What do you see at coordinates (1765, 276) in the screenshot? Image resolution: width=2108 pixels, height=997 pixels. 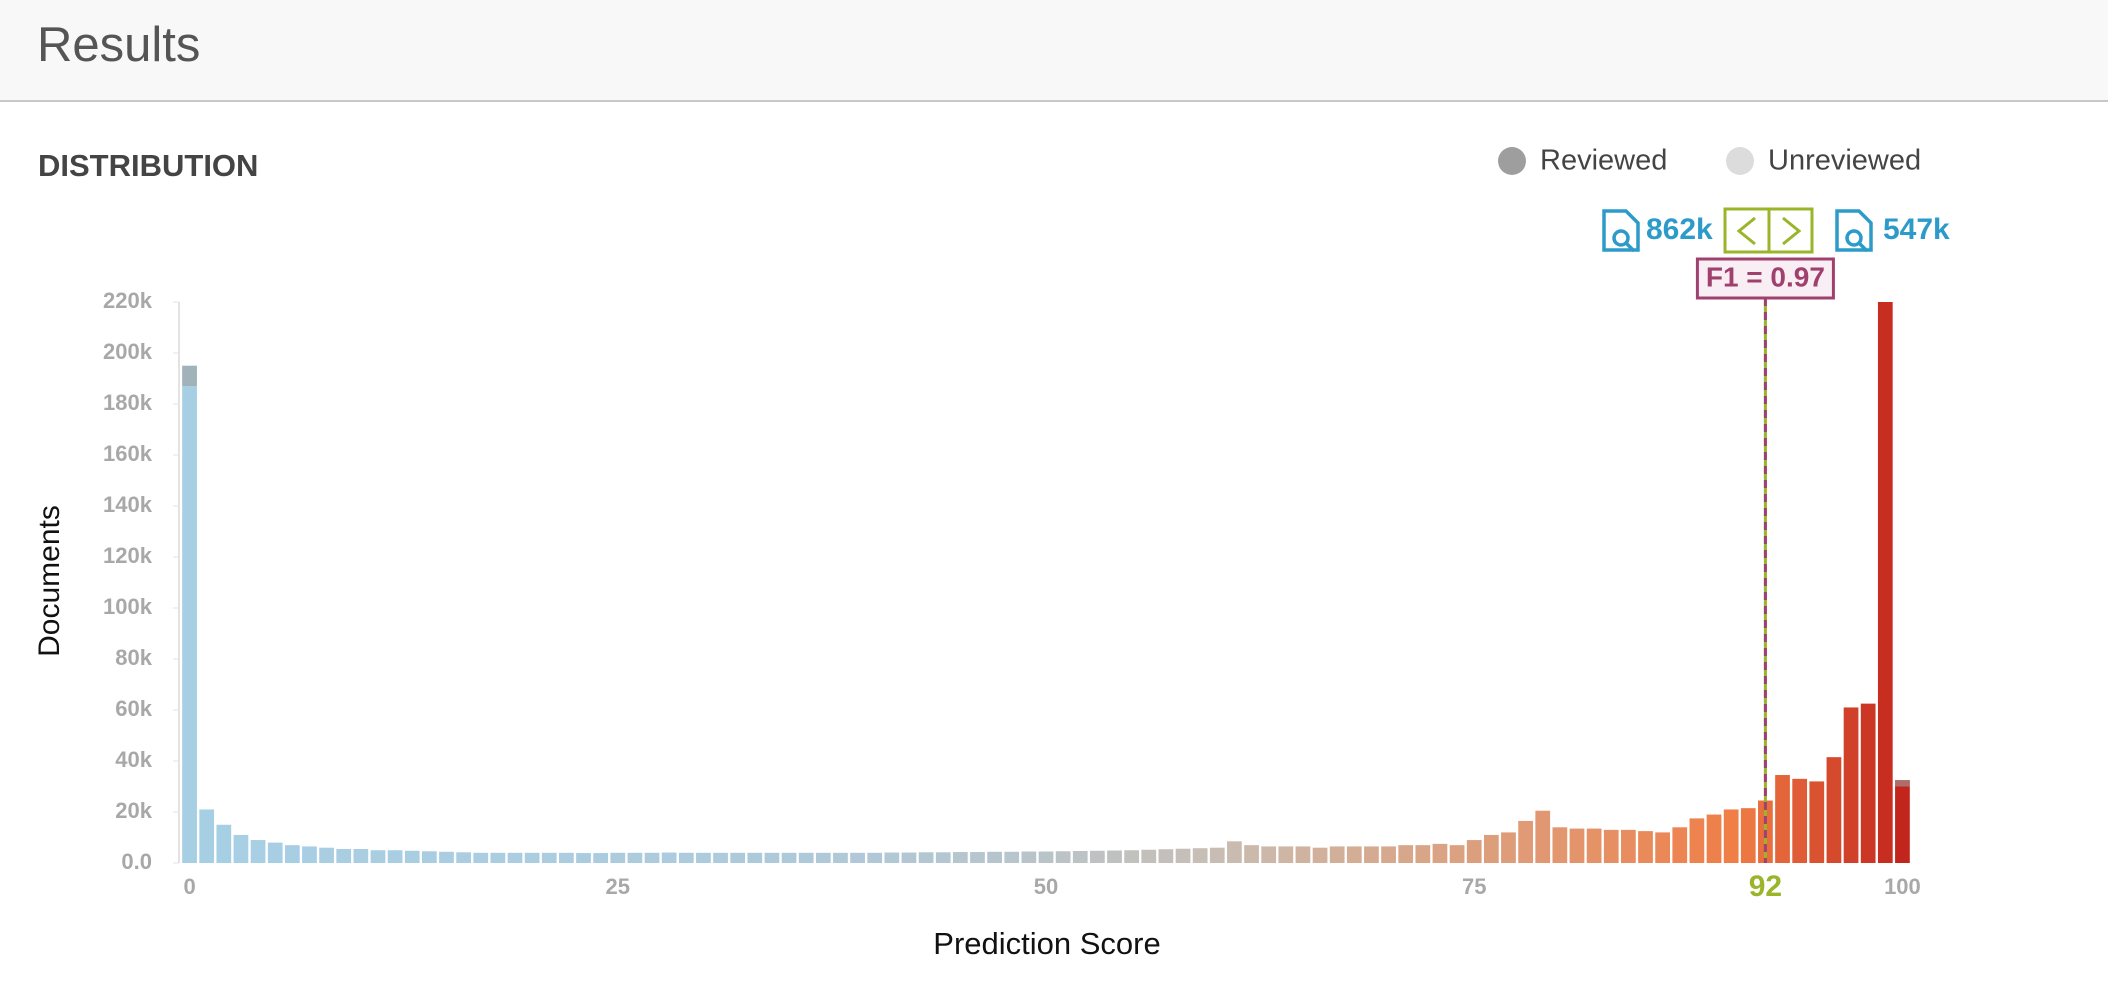 I see `metric-label: F1 = 0.97` at bounding box center [1765, 276].